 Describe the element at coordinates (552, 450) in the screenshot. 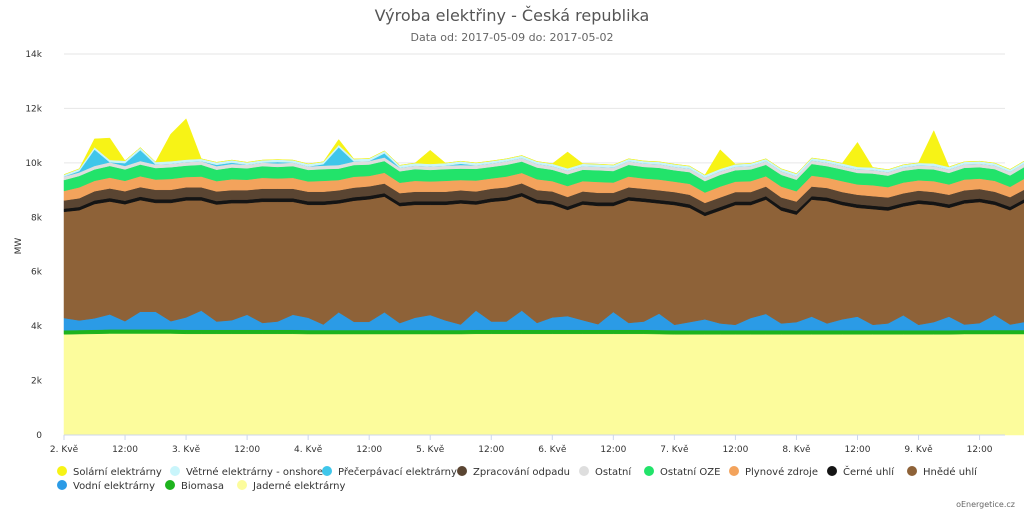

I see `x-tick-label: 6. Kvě` at that location.